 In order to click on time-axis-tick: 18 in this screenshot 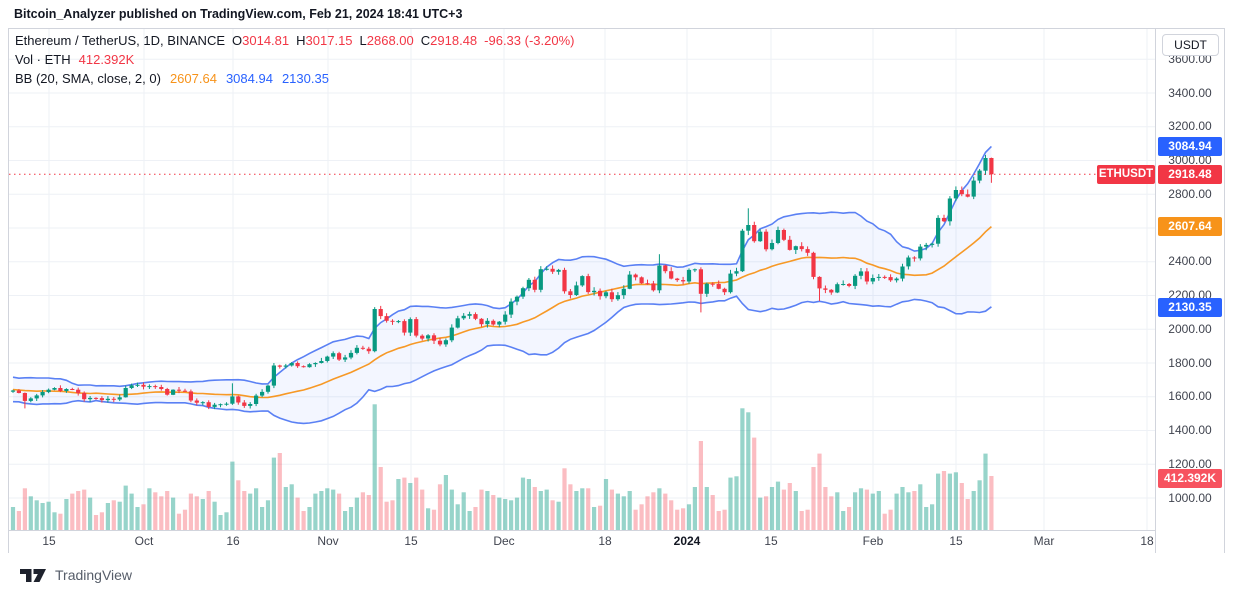, I will do `click(1147, 541)`.